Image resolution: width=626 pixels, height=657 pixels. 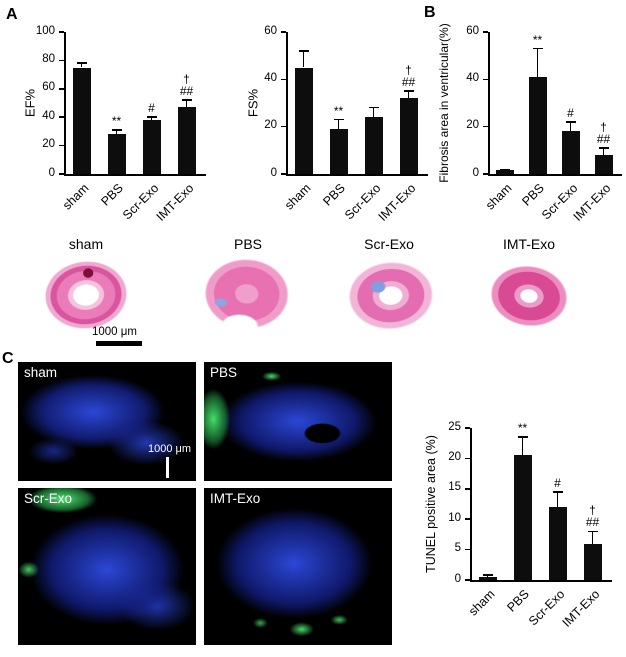 I want to click on tunel-label-pbs: PBS, so click(x=224, y=372).